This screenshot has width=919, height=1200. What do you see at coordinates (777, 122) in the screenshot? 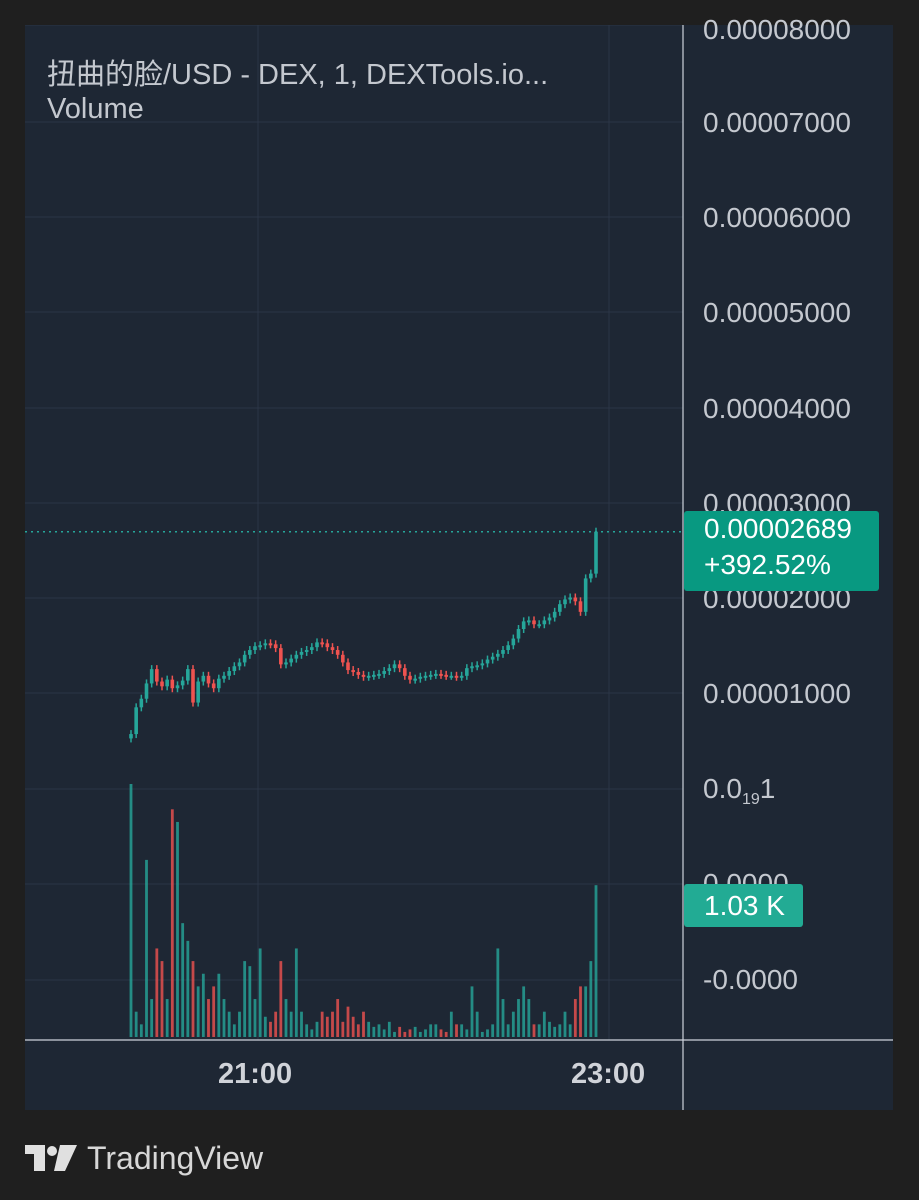
I see `price-tick-70: 0.00007000` at bounding box center [777, 122].